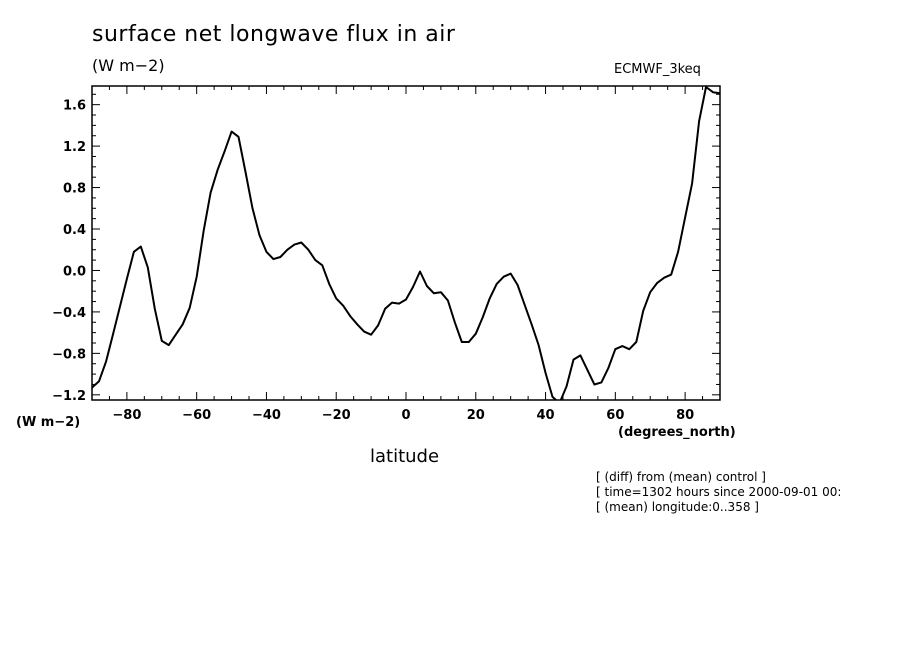 The image size is (904, 654). I want to click on x-tick-label: −80, so click(126, 415).